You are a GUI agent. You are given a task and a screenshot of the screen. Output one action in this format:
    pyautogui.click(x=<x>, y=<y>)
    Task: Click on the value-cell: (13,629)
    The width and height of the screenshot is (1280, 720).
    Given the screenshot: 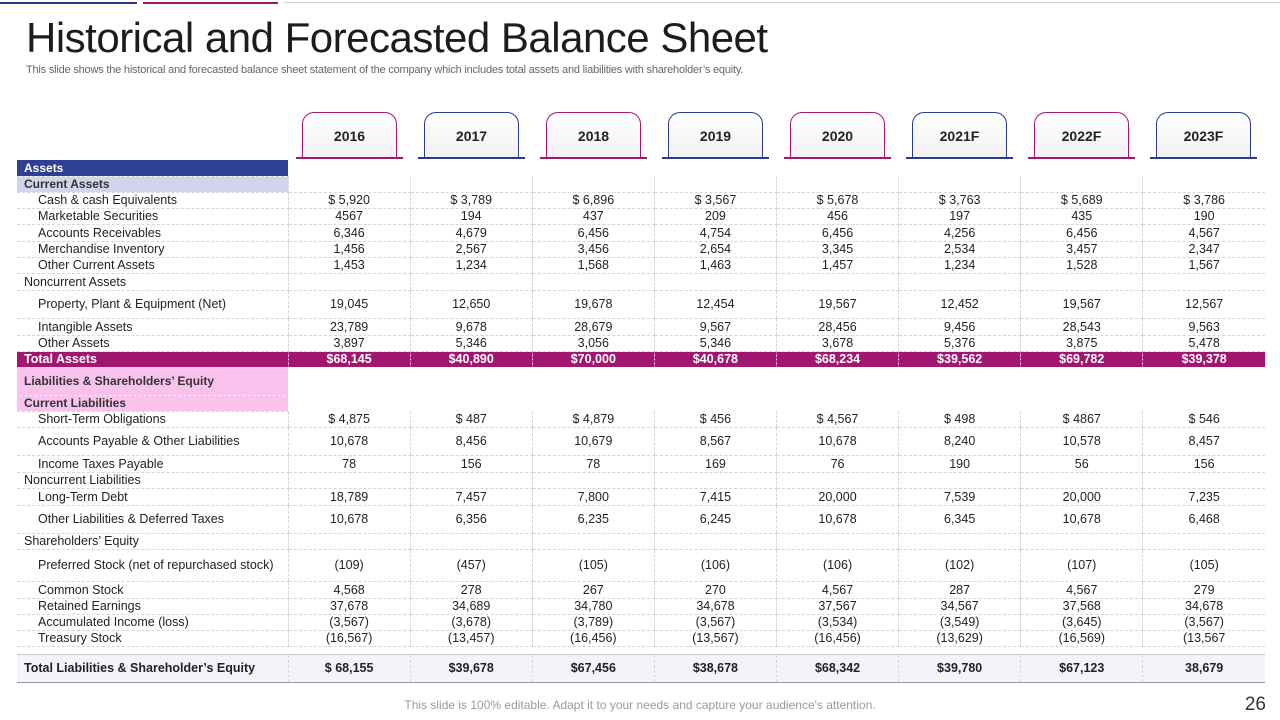 What is the action you would take?
    pyautogui.click(x=959, y=638)
    